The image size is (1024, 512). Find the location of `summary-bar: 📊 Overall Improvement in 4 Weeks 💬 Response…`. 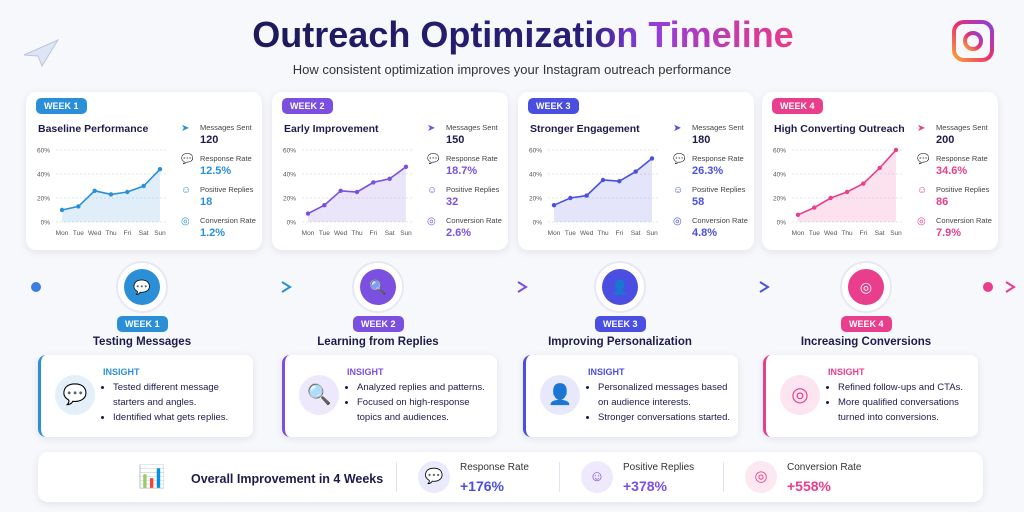

summary-bar: 📊 Overall Improvement in 4 Weeks 💬 Response… is located at coordinates (510, 477).